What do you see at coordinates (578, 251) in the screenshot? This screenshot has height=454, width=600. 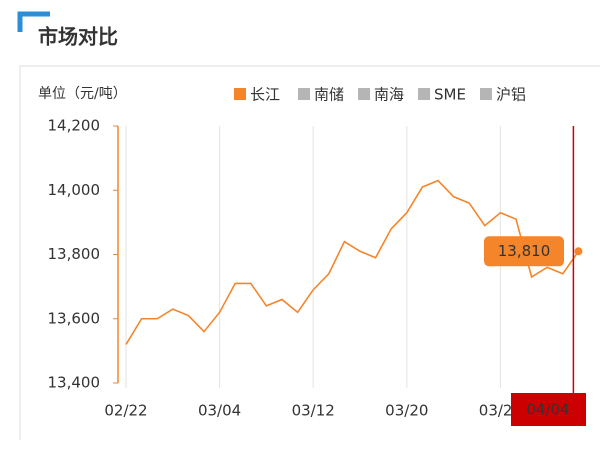 I see `point` at bounding box center [578, 251].